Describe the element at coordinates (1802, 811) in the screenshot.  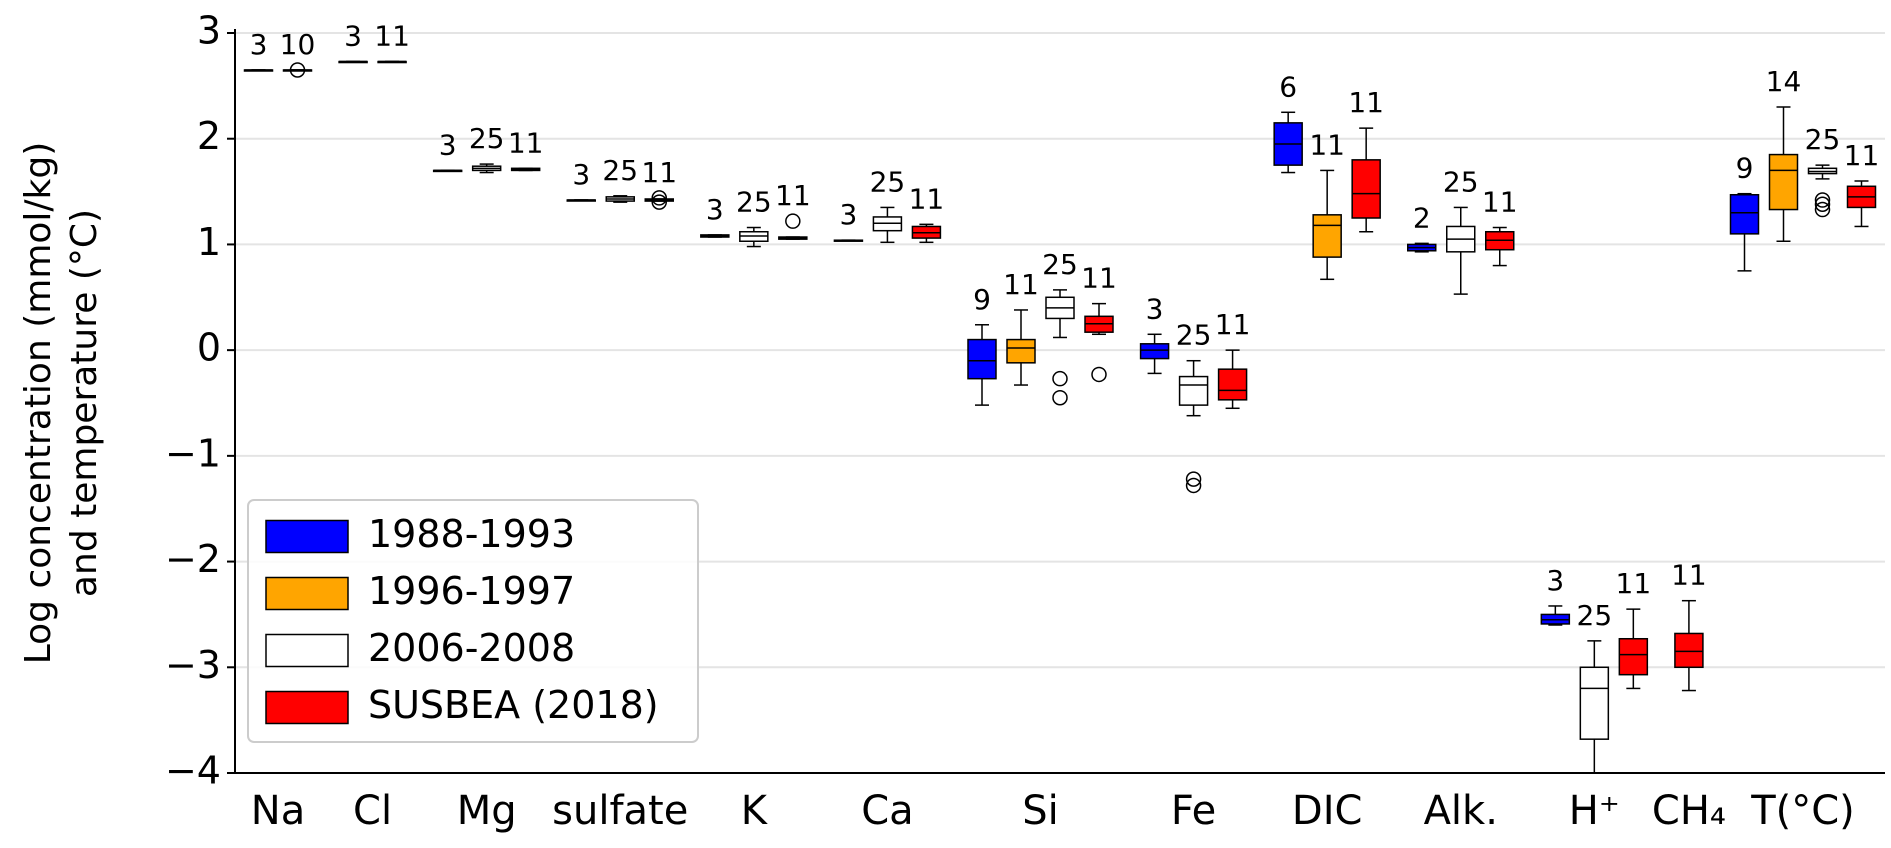
I see `x-tick-label: T(°C)` at that location.